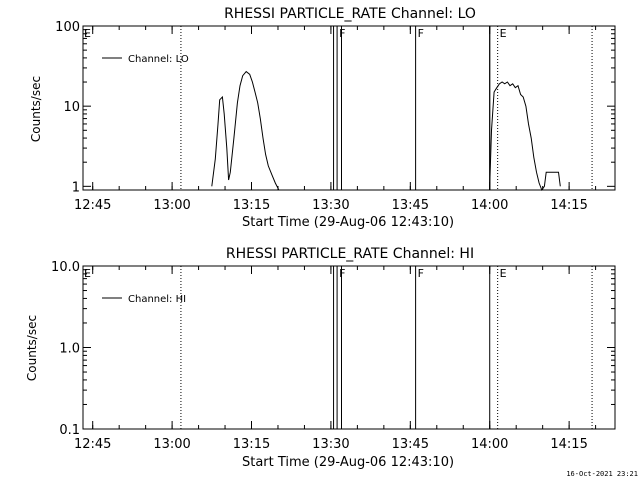 Image resolution: width=640 pixels, height=484 pixels. What do you see at coordinates (386, 131) in the screenshot?
I see `data-series` at bounding box center [386, 131].